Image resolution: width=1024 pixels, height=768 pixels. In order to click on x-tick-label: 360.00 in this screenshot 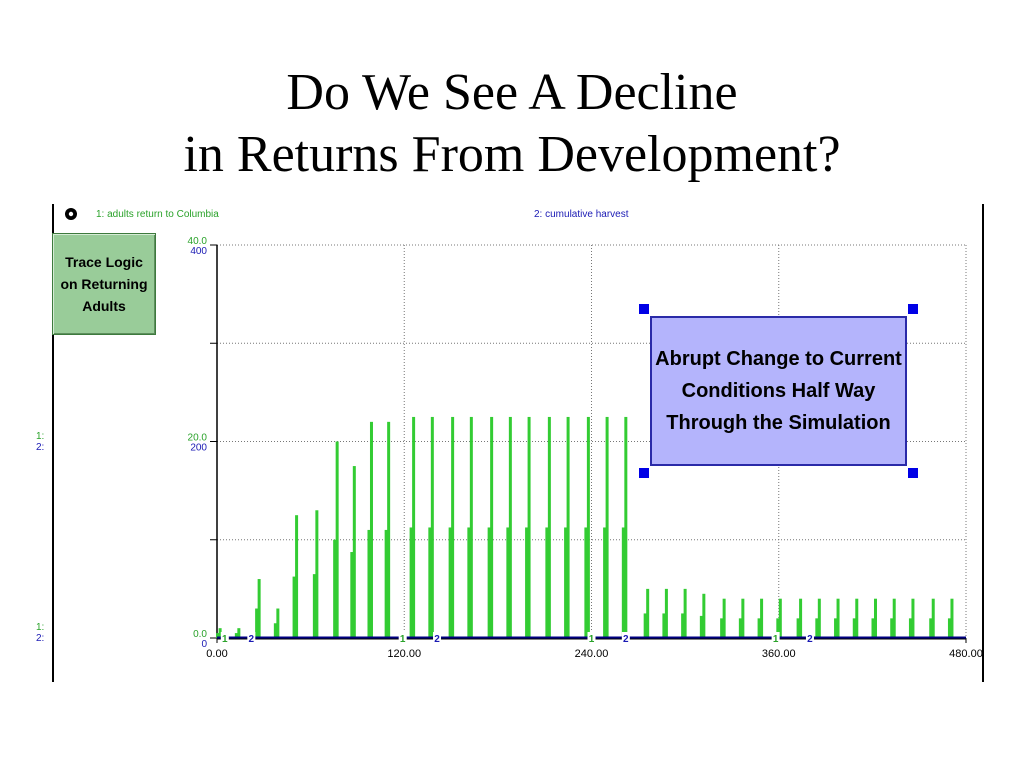, I will do `click(779, 654)`.